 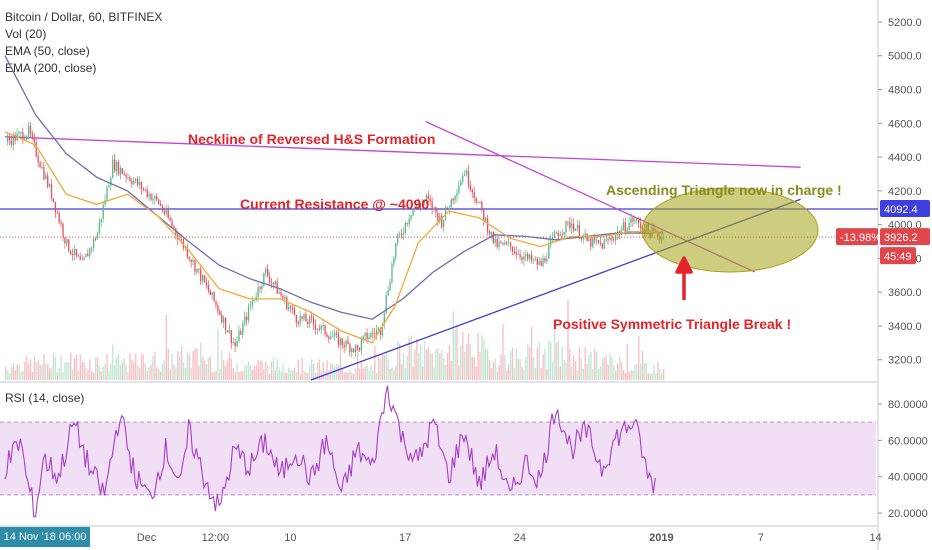 What do you see at coordinates (661, 538) in the screenshot?
I see `time-tick-label: 2019` at bounding box center [661, 538].